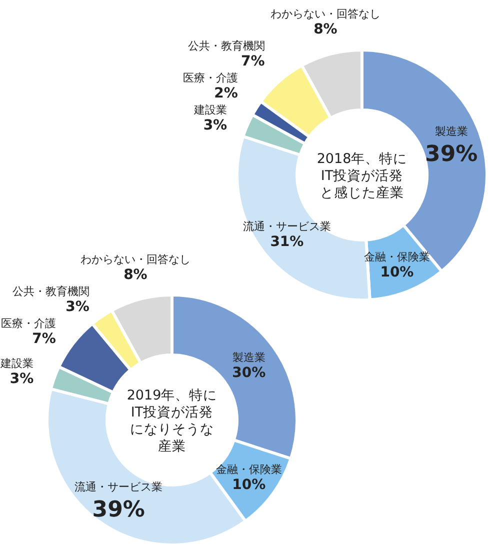 Image resolution: width=500 pixels, height=553 pixels. I want to click on data-label: 2%, so click(226, 94).